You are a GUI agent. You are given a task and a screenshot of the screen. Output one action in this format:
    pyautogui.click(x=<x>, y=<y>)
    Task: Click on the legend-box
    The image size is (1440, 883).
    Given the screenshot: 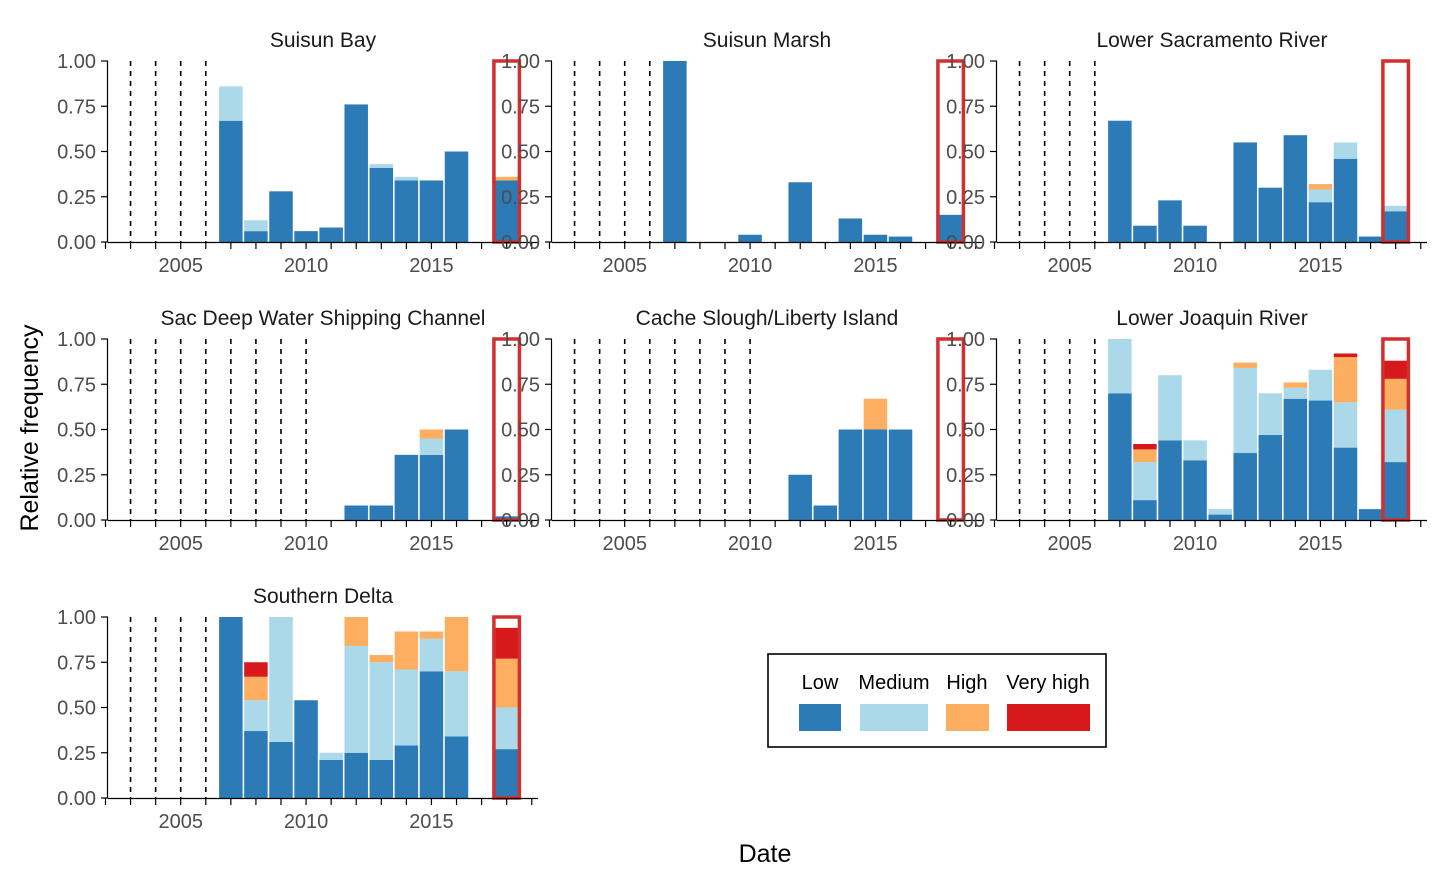 What is the action you would take?
    pyautogui.click(x=937, y=700)
    